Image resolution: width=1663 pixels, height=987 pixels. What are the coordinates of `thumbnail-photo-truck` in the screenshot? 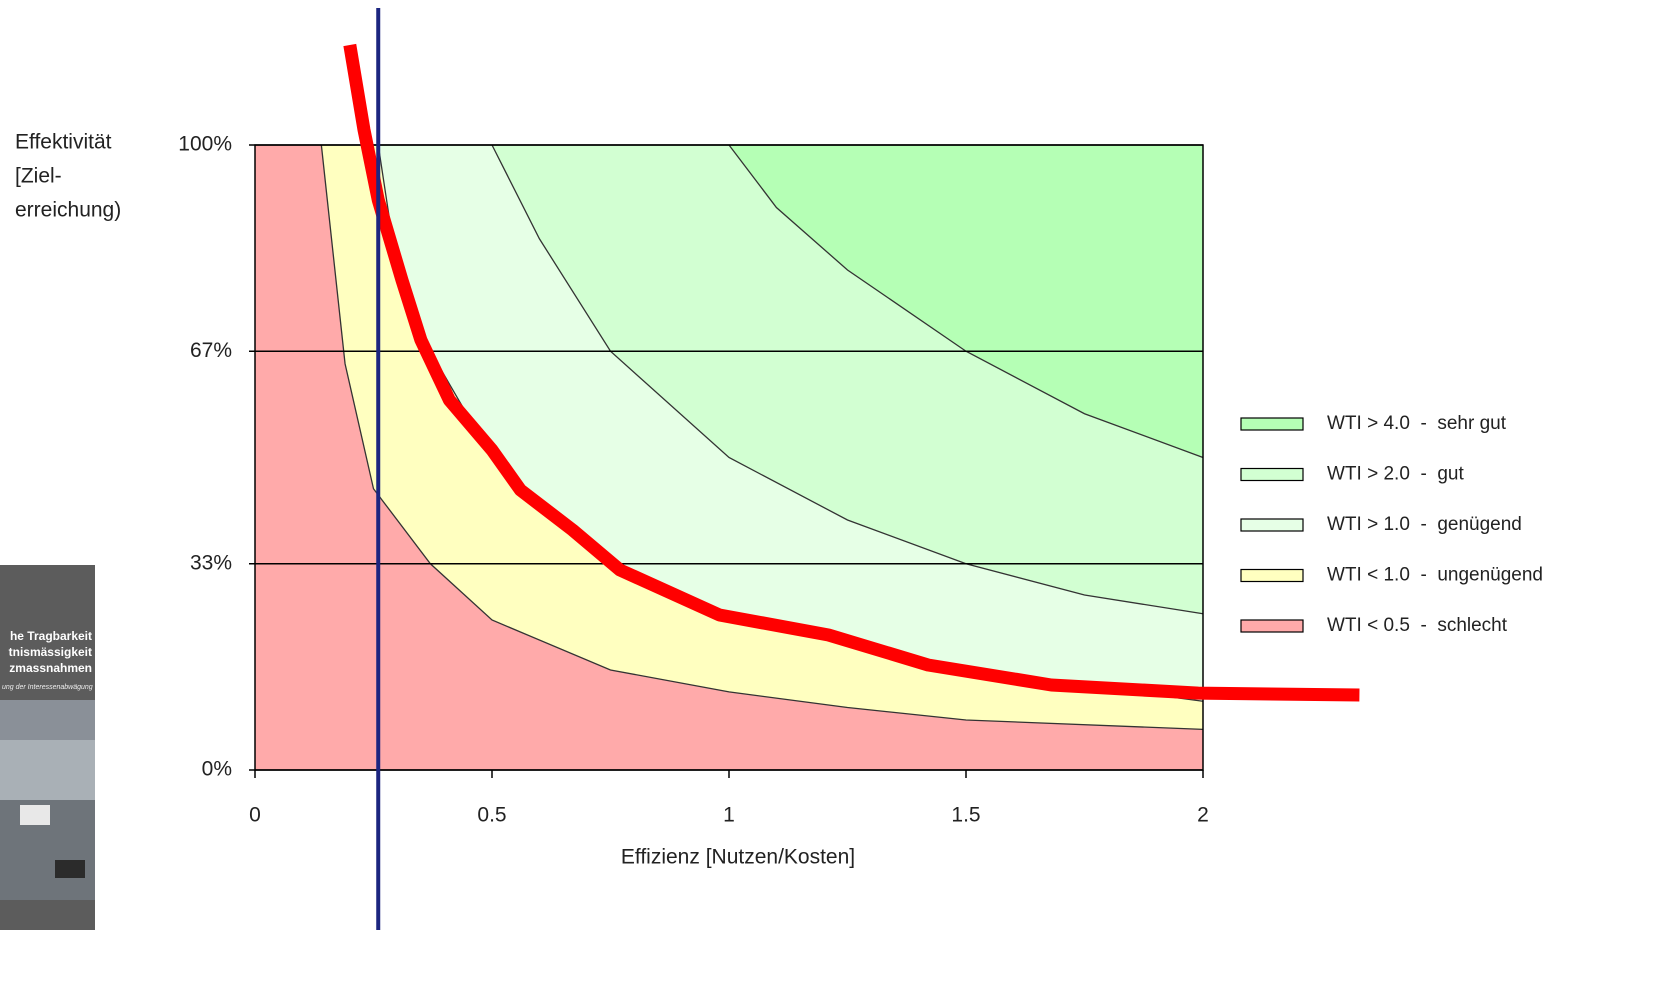 It's located at (35, 815).